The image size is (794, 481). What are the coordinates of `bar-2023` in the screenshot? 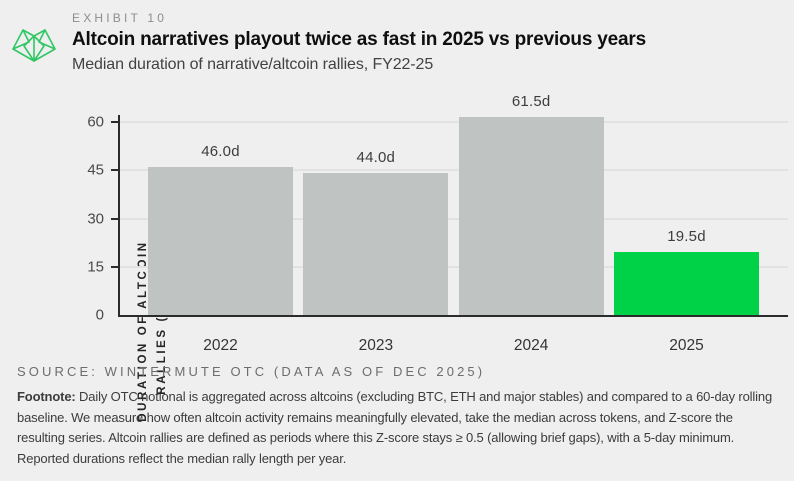 It's located at (376, 244).